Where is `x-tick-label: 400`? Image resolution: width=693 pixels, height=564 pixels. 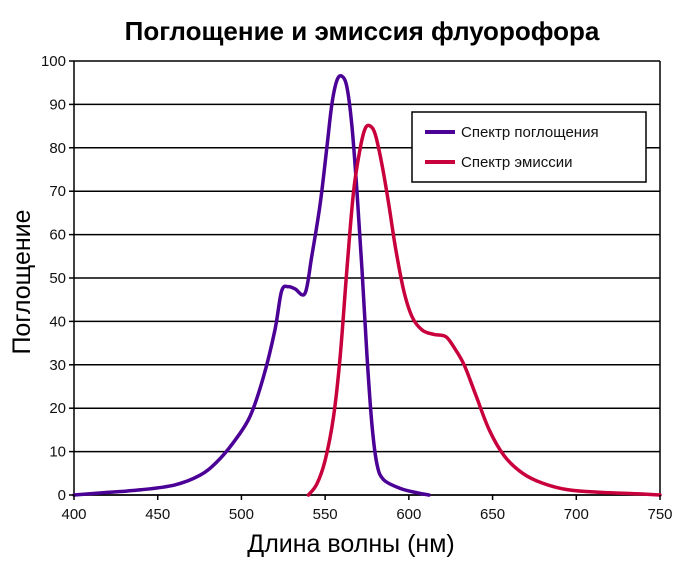
x-tick-label: 400 is located at coordinates (73, 514).